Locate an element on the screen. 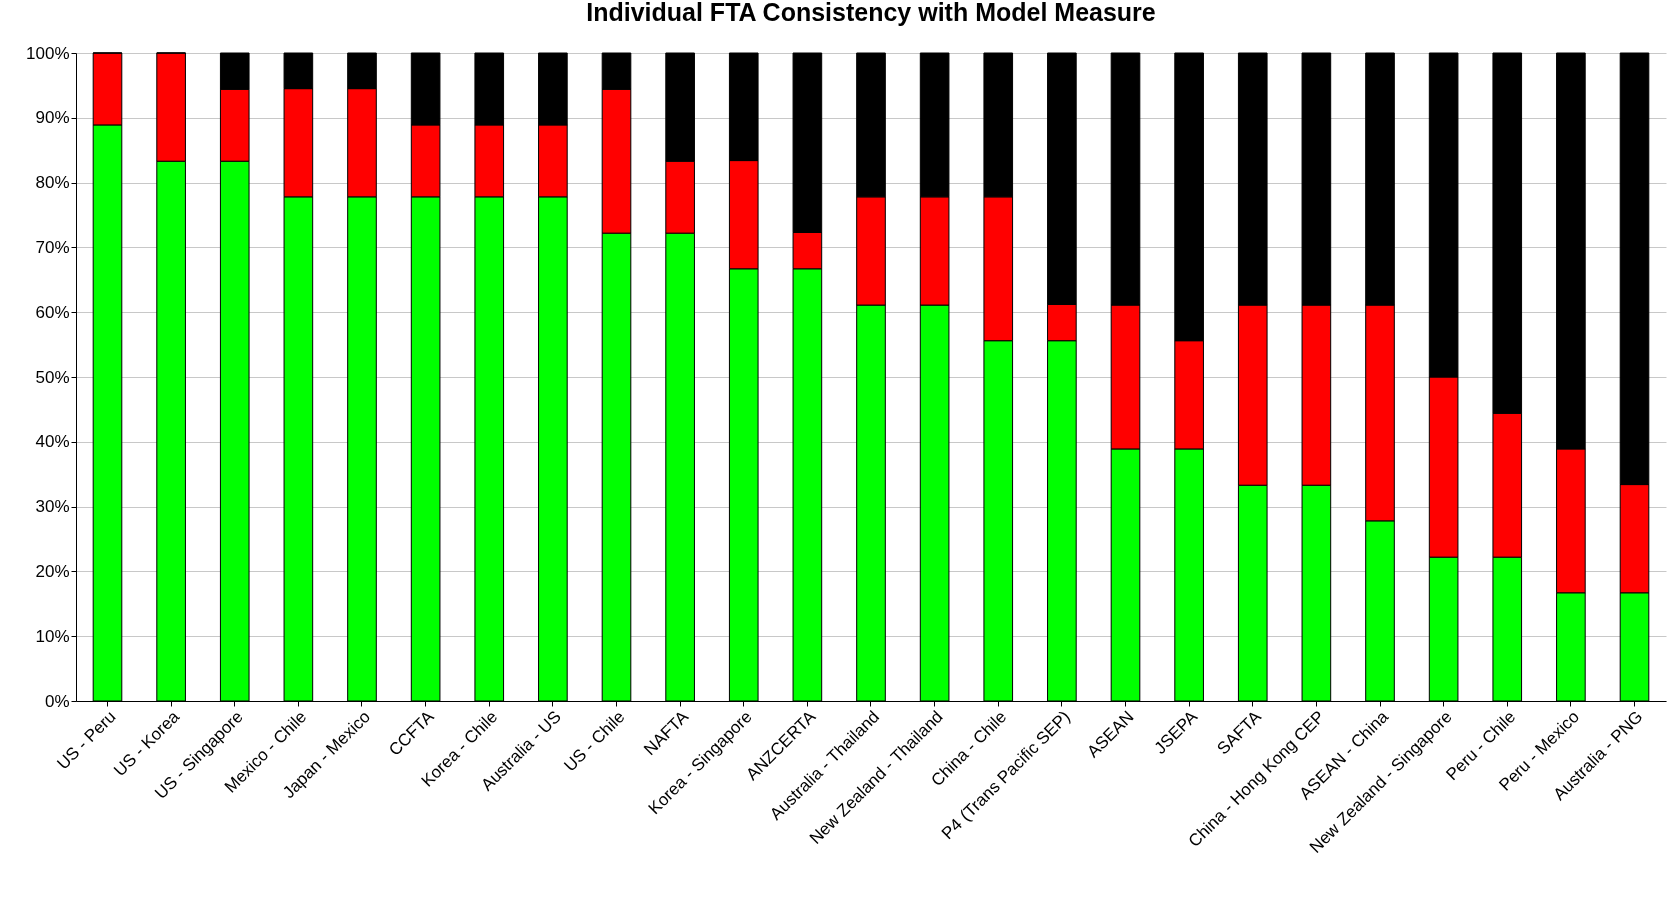 This screenshot has width=1674, height=898. y-tick-label: 100% is located at coordinates (48, 53).